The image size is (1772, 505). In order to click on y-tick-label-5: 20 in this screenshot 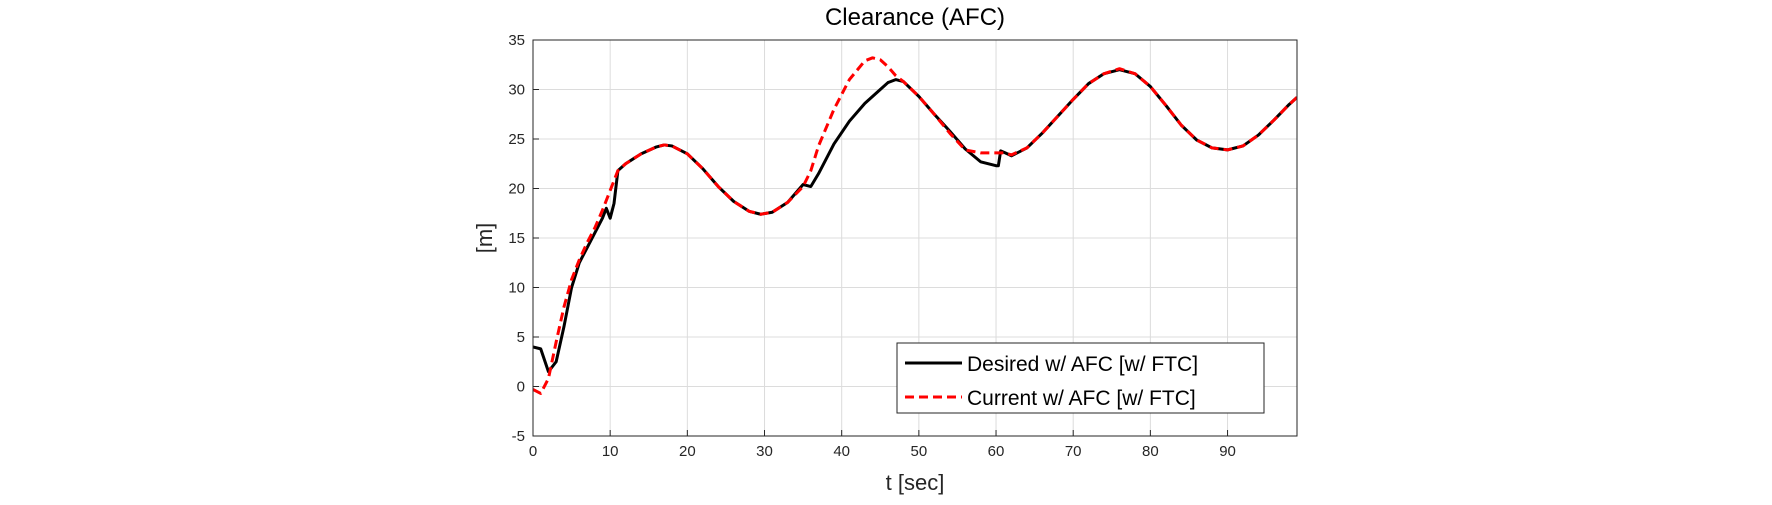, I will do `click(516, 189)`.